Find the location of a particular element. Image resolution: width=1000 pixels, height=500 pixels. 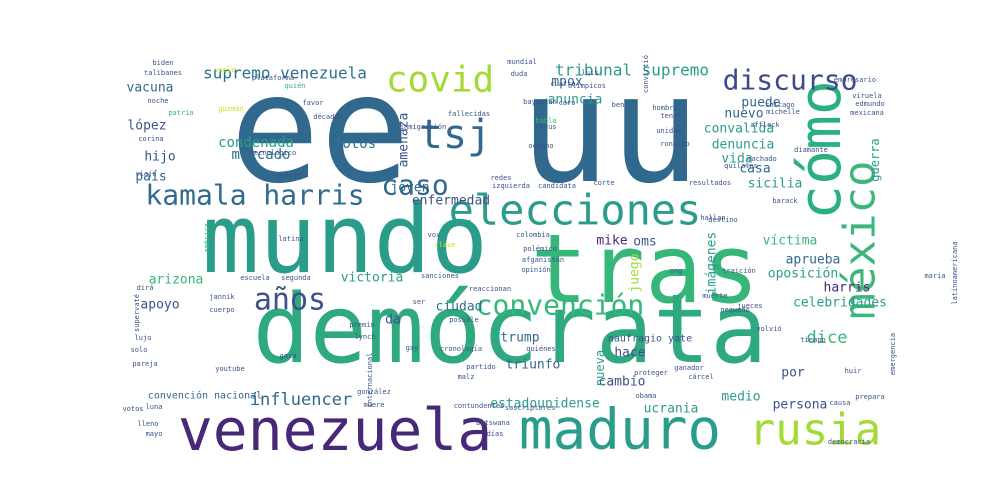

word-malz: malz is located at coordinates (466, 377).